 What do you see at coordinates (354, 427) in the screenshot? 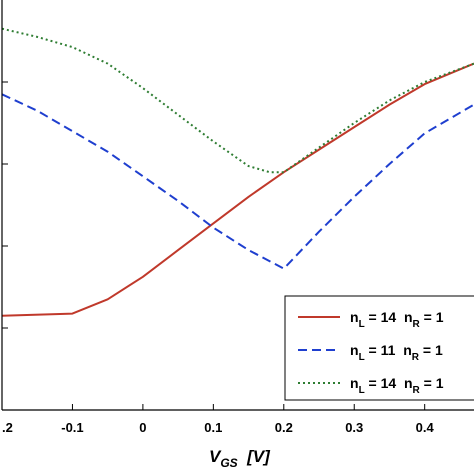
I see `x-tick-label: 0.3` at bounding box center [354, 427].